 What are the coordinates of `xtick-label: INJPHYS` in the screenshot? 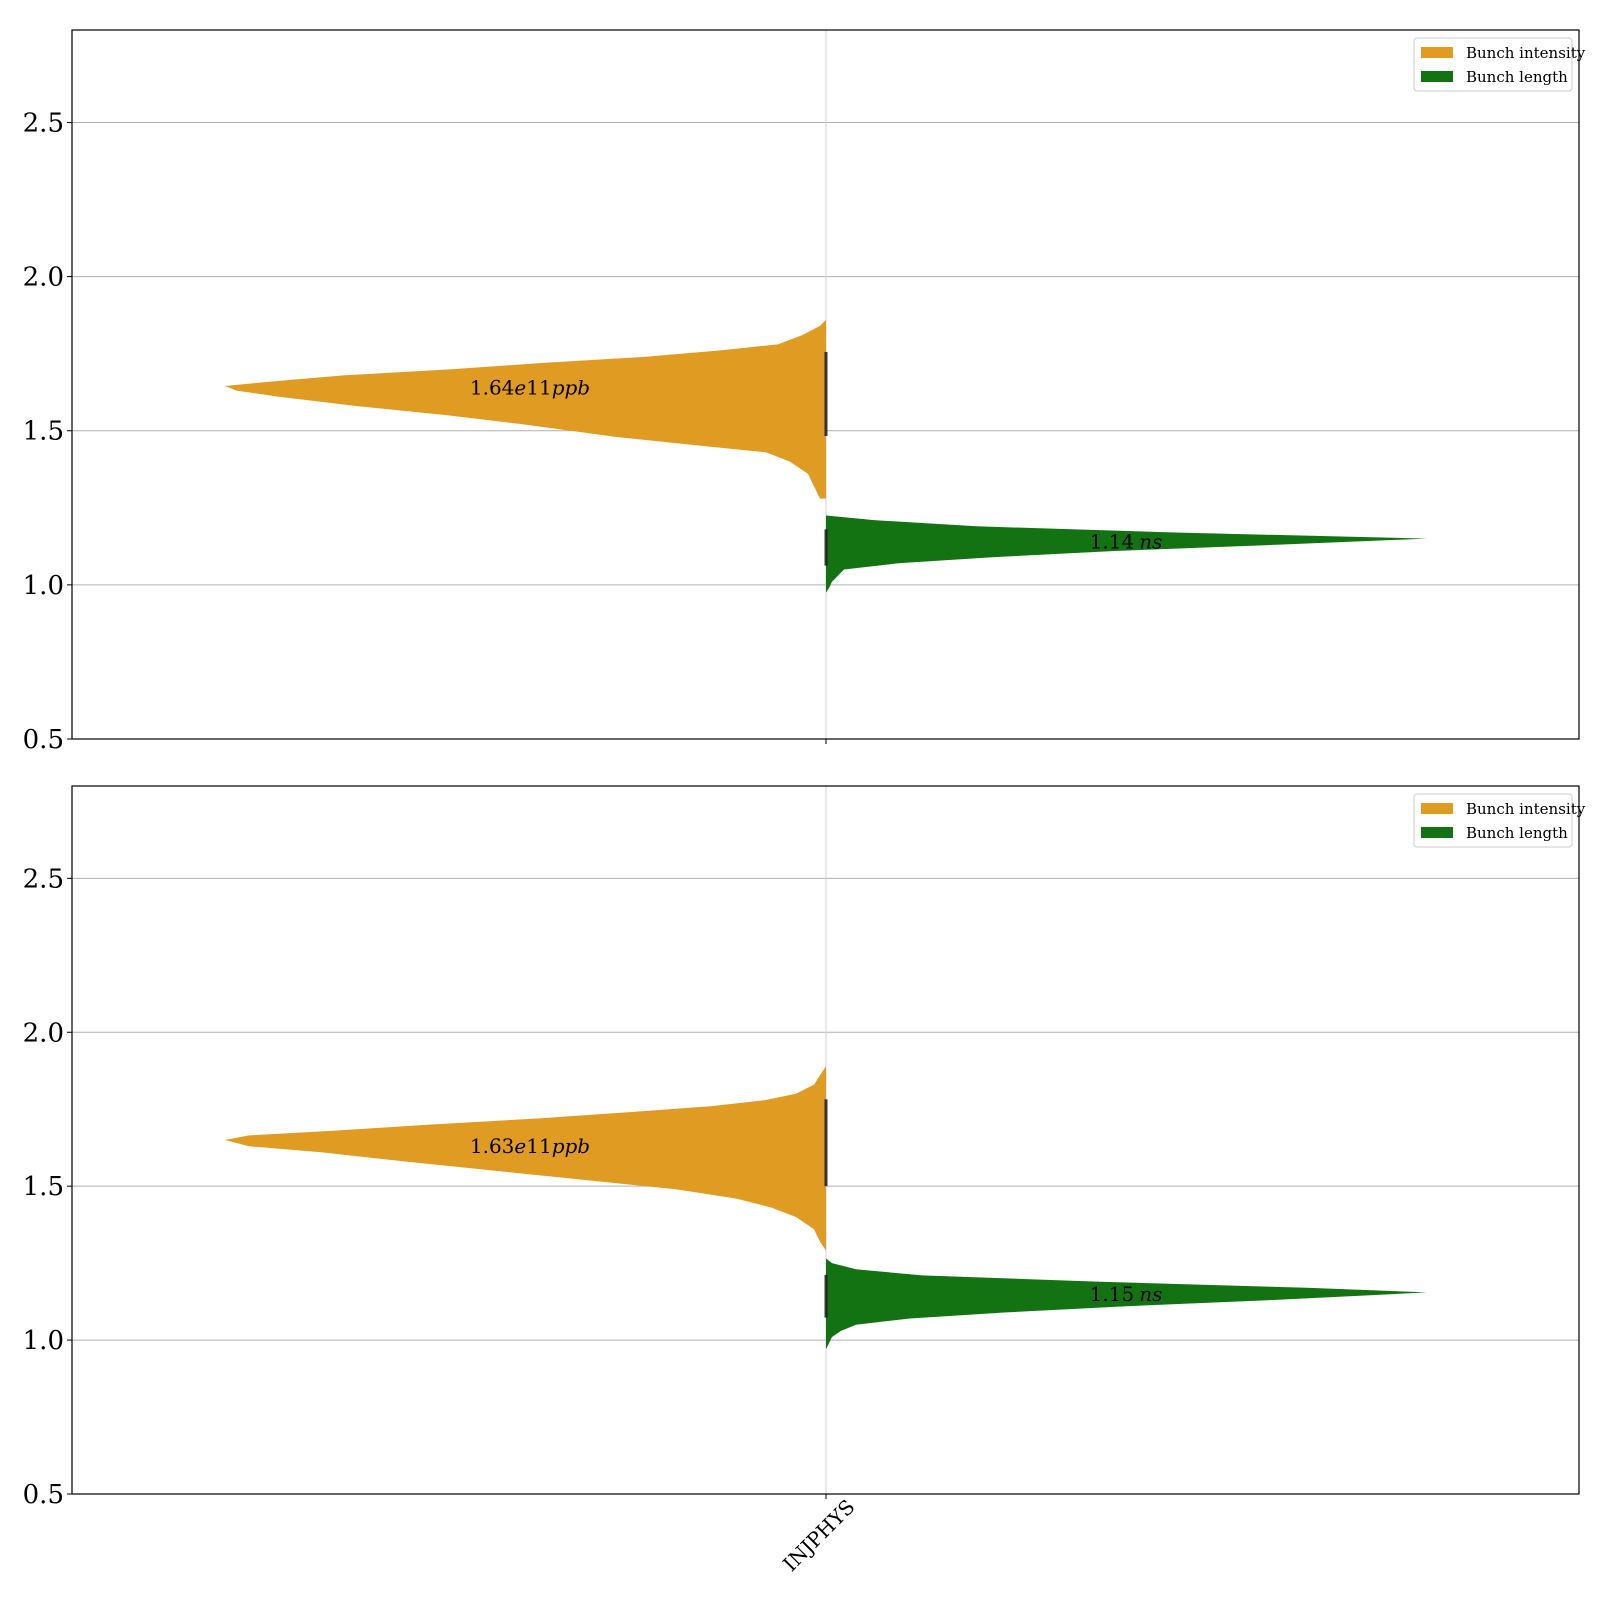 It's located at (818, 1535).